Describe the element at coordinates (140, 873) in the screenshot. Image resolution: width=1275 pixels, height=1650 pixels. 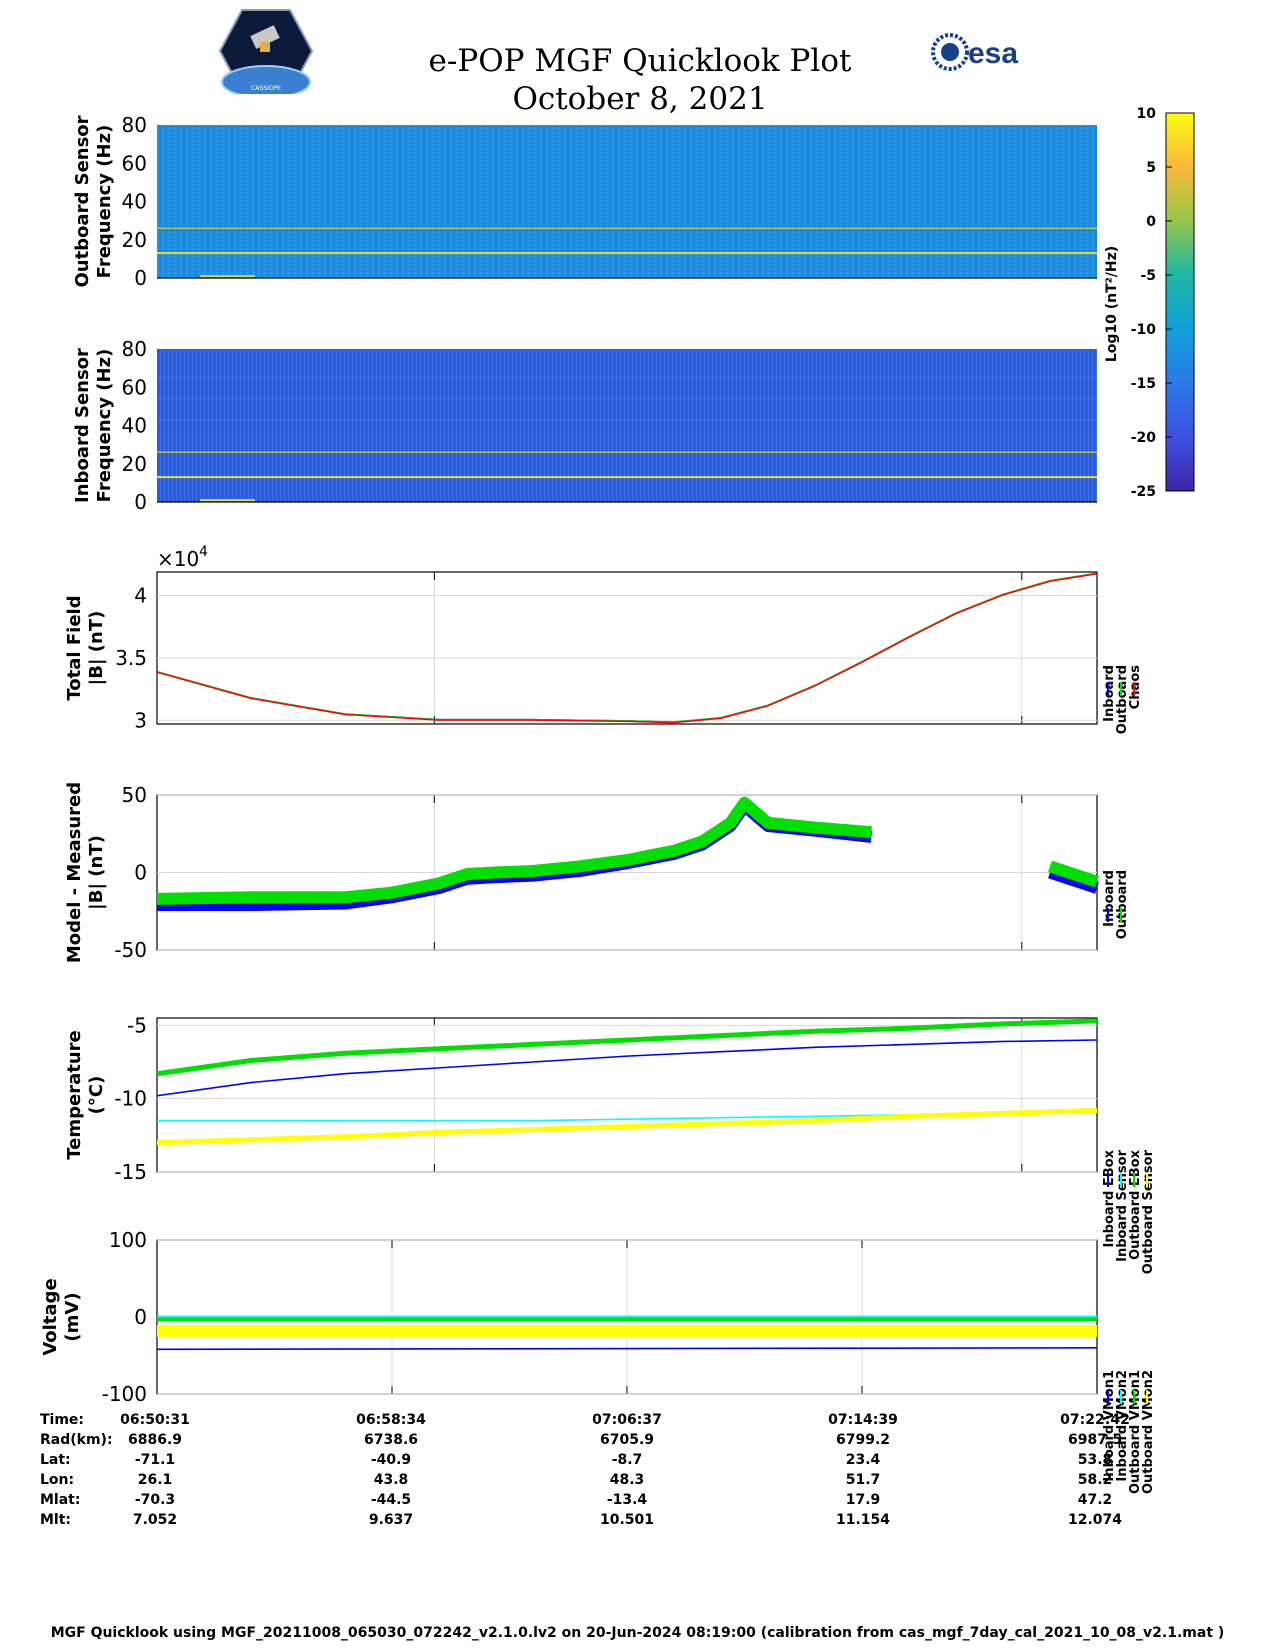
I see `model-measured-ytick: 0` at that location.